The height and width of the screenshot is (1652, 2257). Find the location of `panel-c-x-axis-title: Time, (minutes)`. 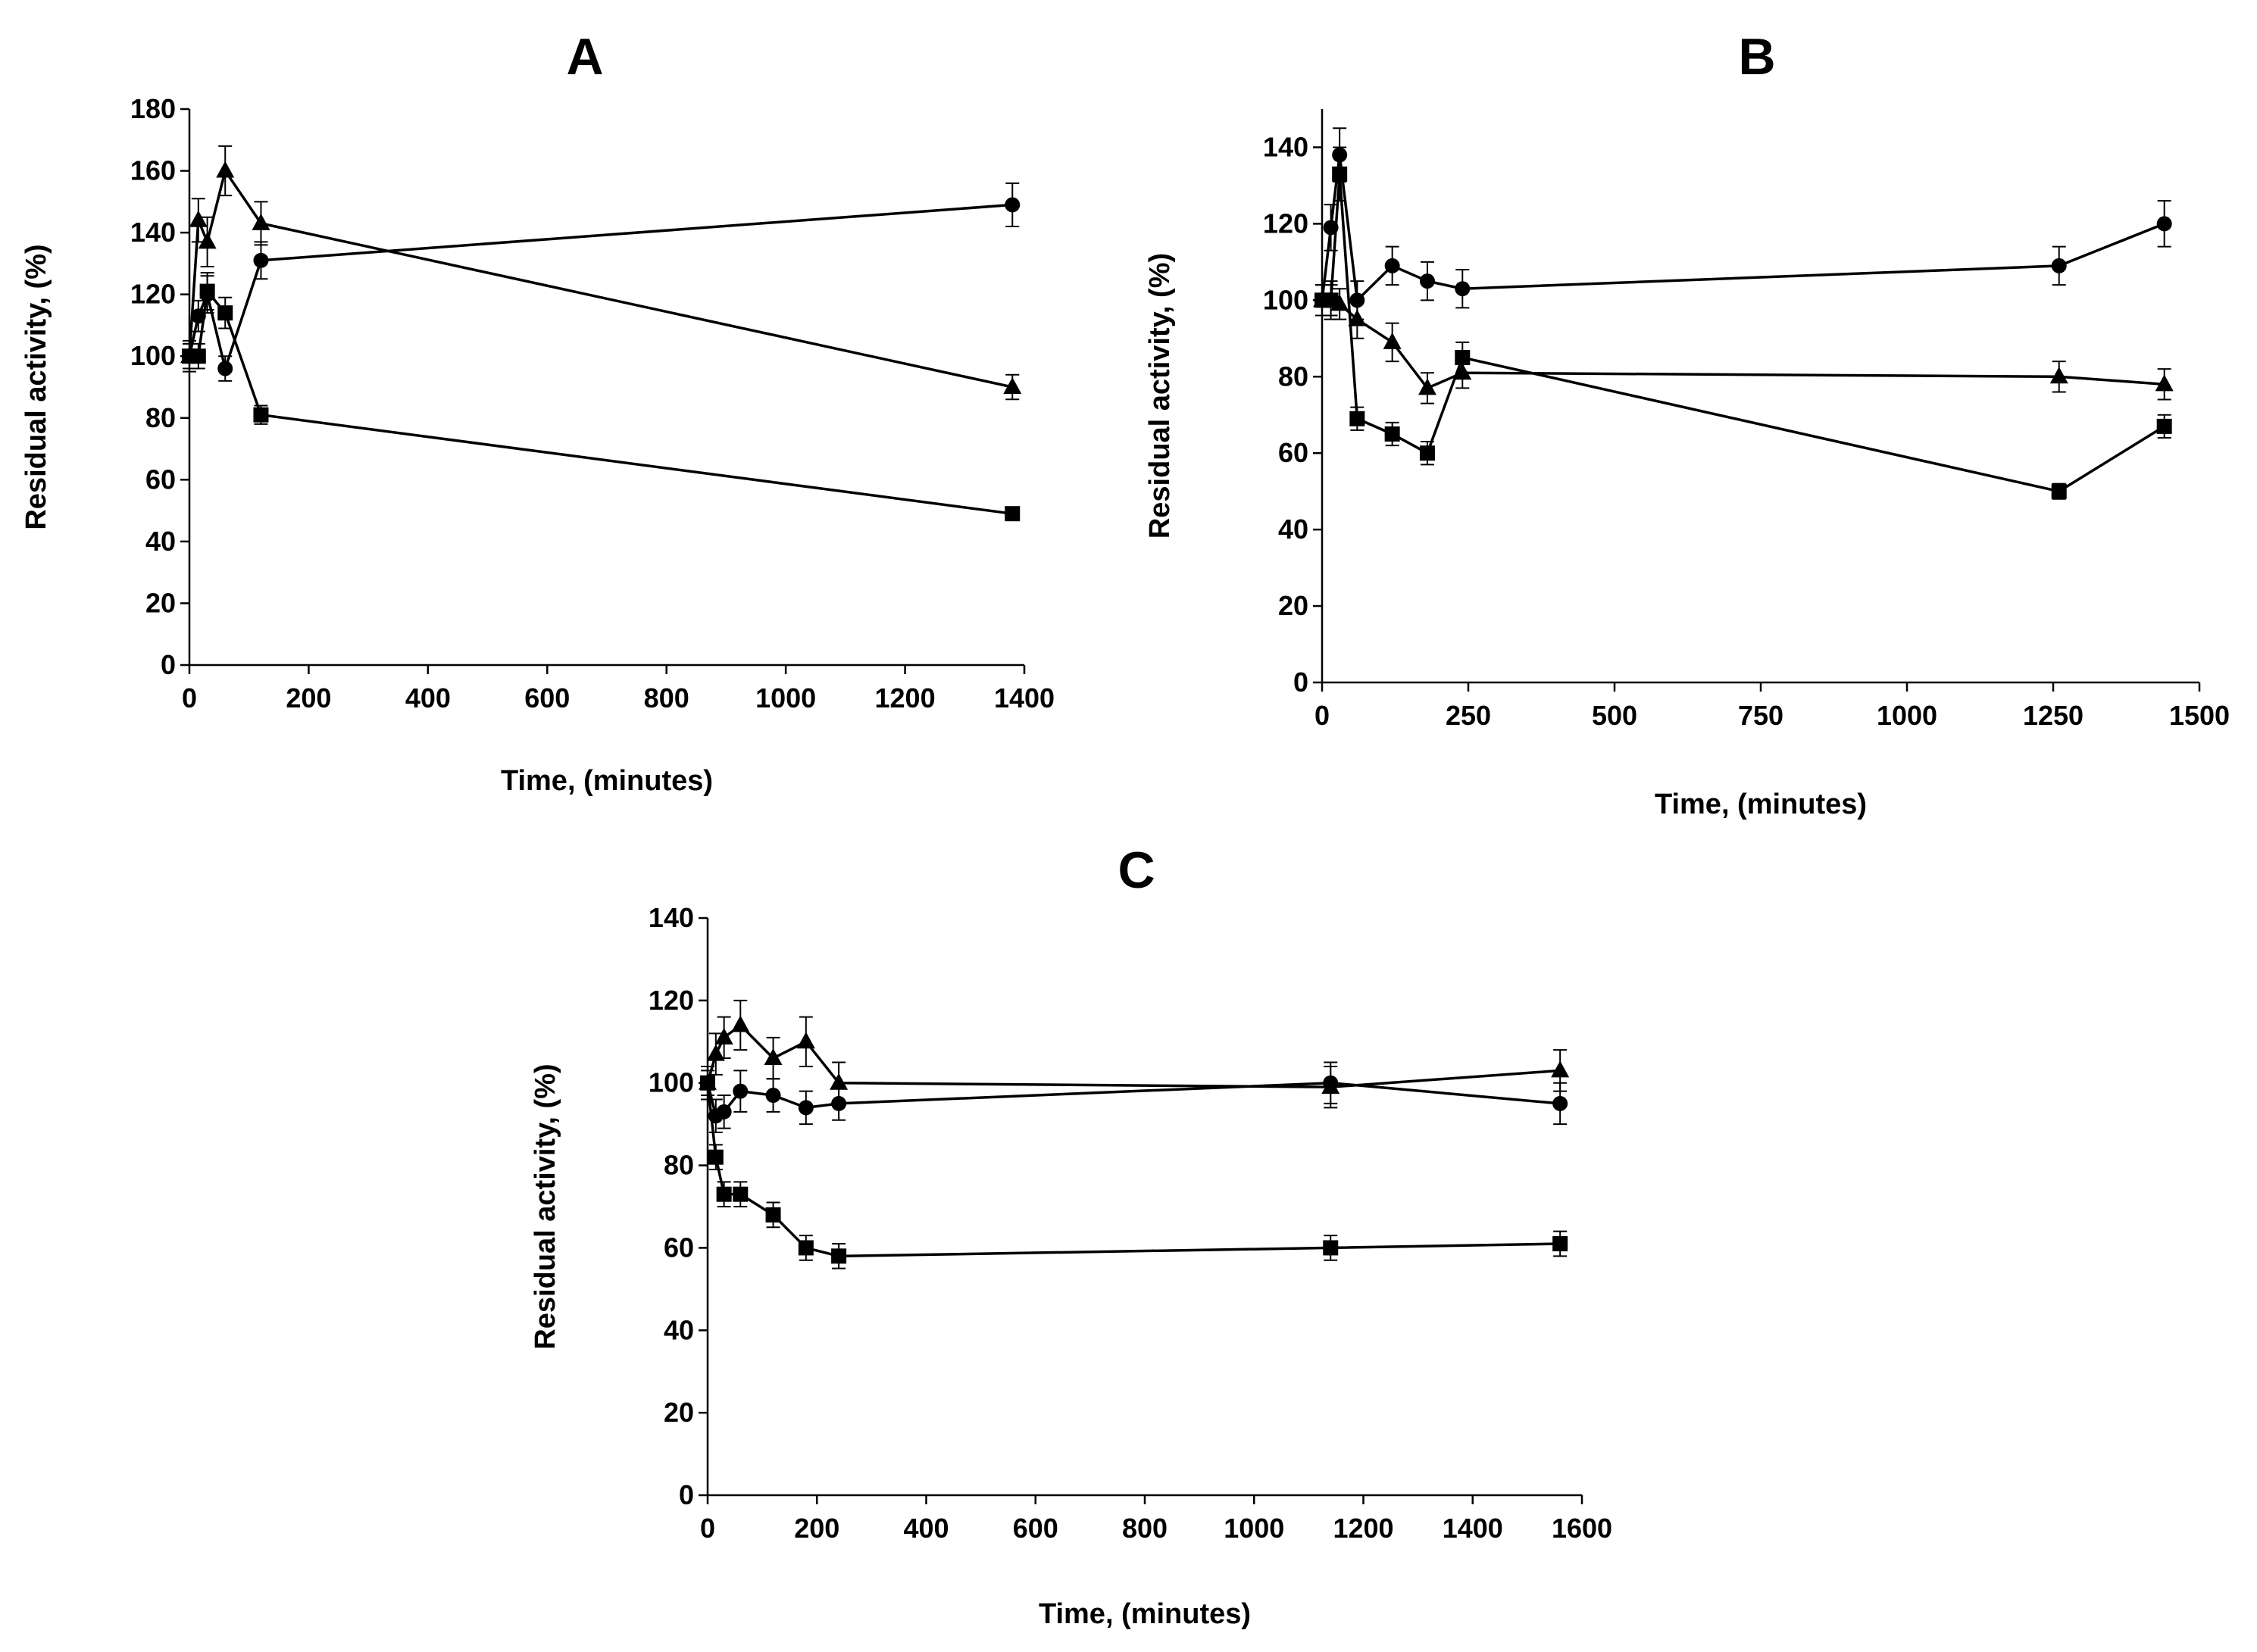

panel-c-x-axis-title: Time, (minutes) is located at coordinates (1145, 1614).